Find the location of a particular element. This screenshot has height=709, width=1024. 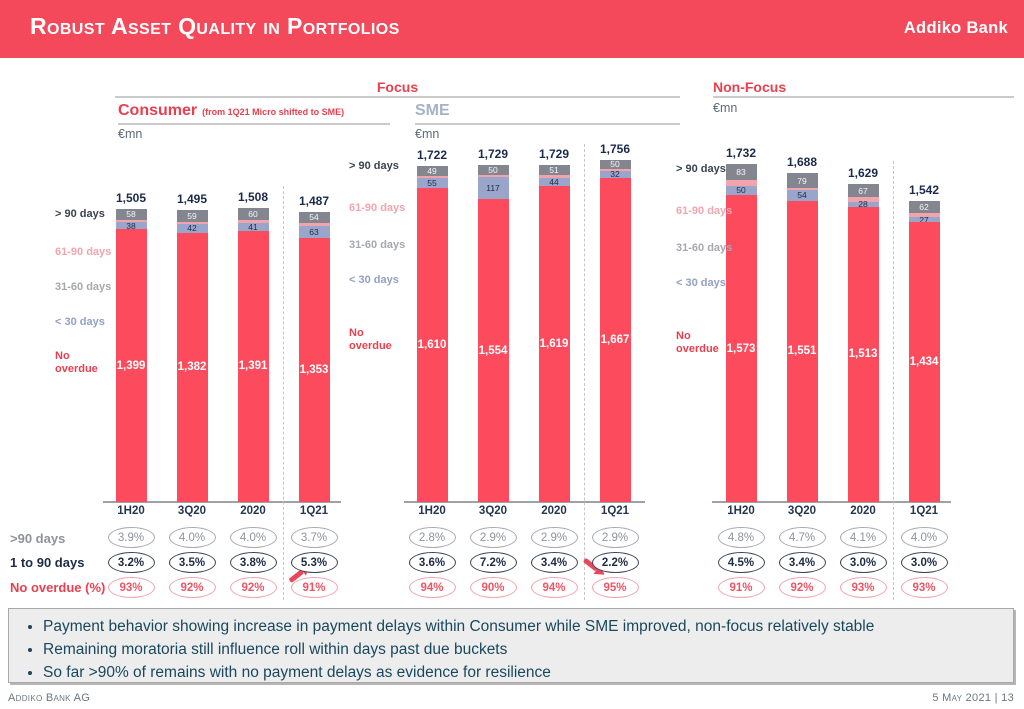

table-oval: 4.8% is located at coordinates (741, 537).